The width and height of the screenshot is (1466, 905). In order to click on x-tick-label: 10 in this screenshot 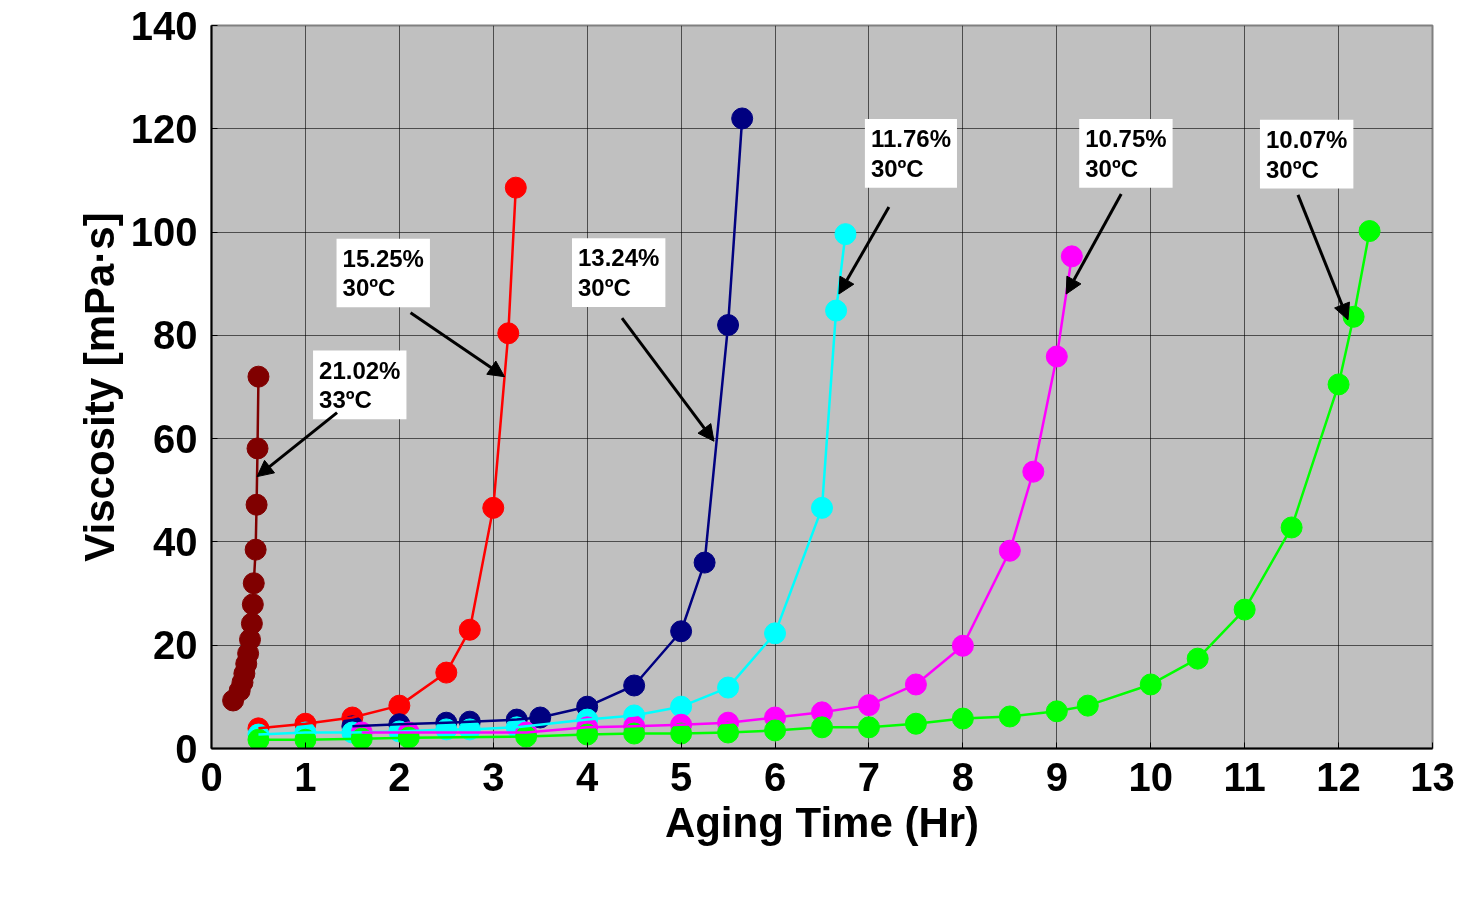, I will do `click(1150, 776)`.